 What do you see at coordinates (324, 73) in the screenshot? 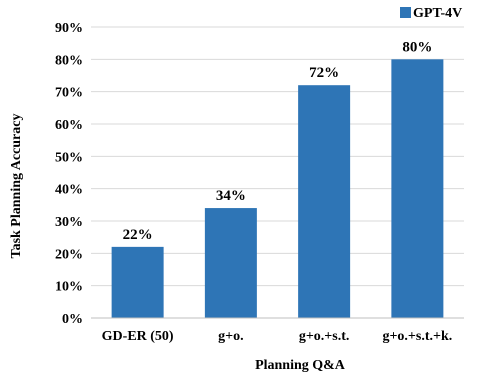
I see `data-label: 72%` at bounding box center [324, 73].